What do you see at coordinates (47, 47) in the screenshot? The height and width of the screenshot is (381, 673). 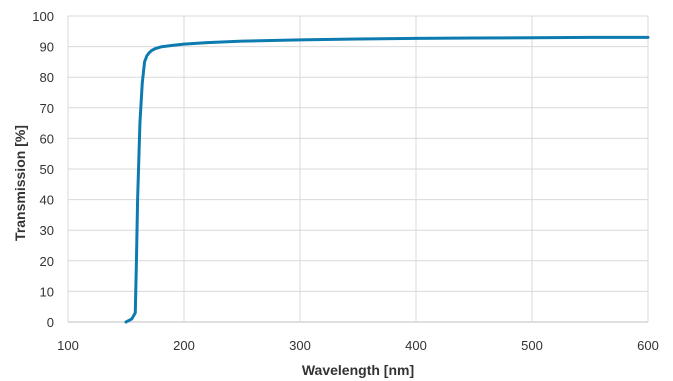 I see `y-tick-label: 90` at bounding box center [47, 47].